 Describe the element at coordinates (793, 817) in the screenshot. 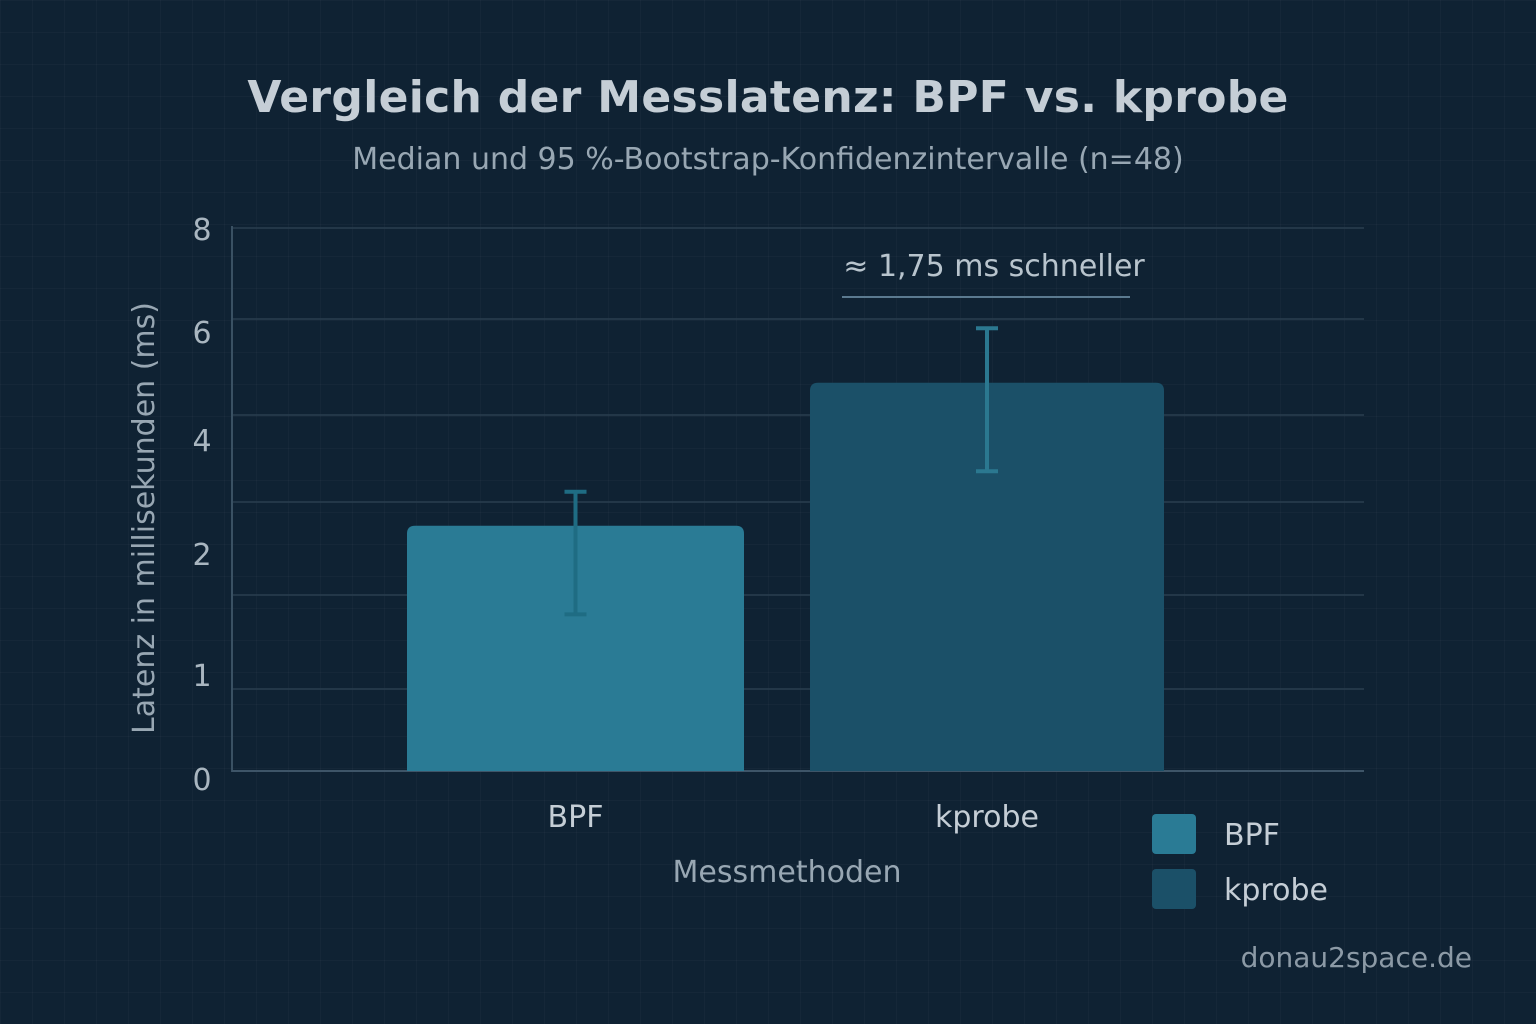

I see `x-tick-labels: BPF kprobe` at that location.